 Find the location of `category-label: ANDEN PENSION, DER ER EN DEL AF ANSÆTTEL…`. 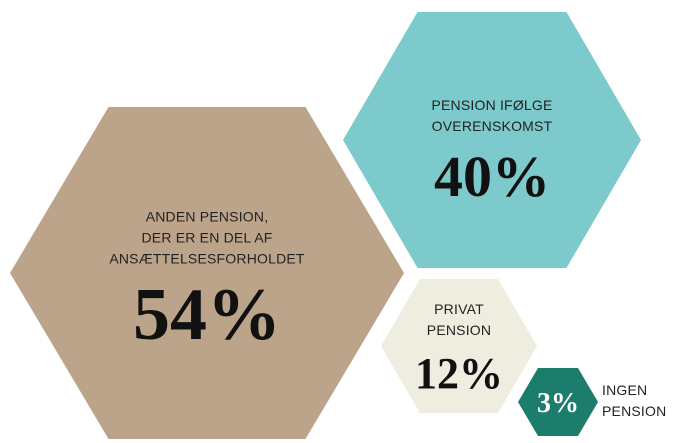

category-label: ANDEN PENSION, DER ER EN DEL AF ANSÆTTEL… is located at coordinates (207, 237).